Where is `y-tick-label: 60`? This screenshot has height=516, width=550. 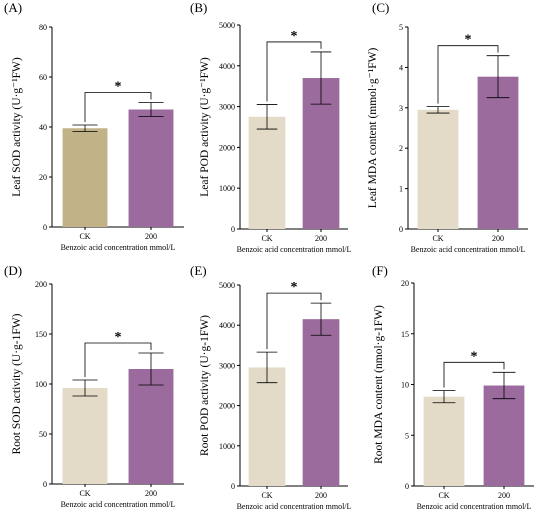
y-tick-label: 60 is located at coordinates (43, 77).